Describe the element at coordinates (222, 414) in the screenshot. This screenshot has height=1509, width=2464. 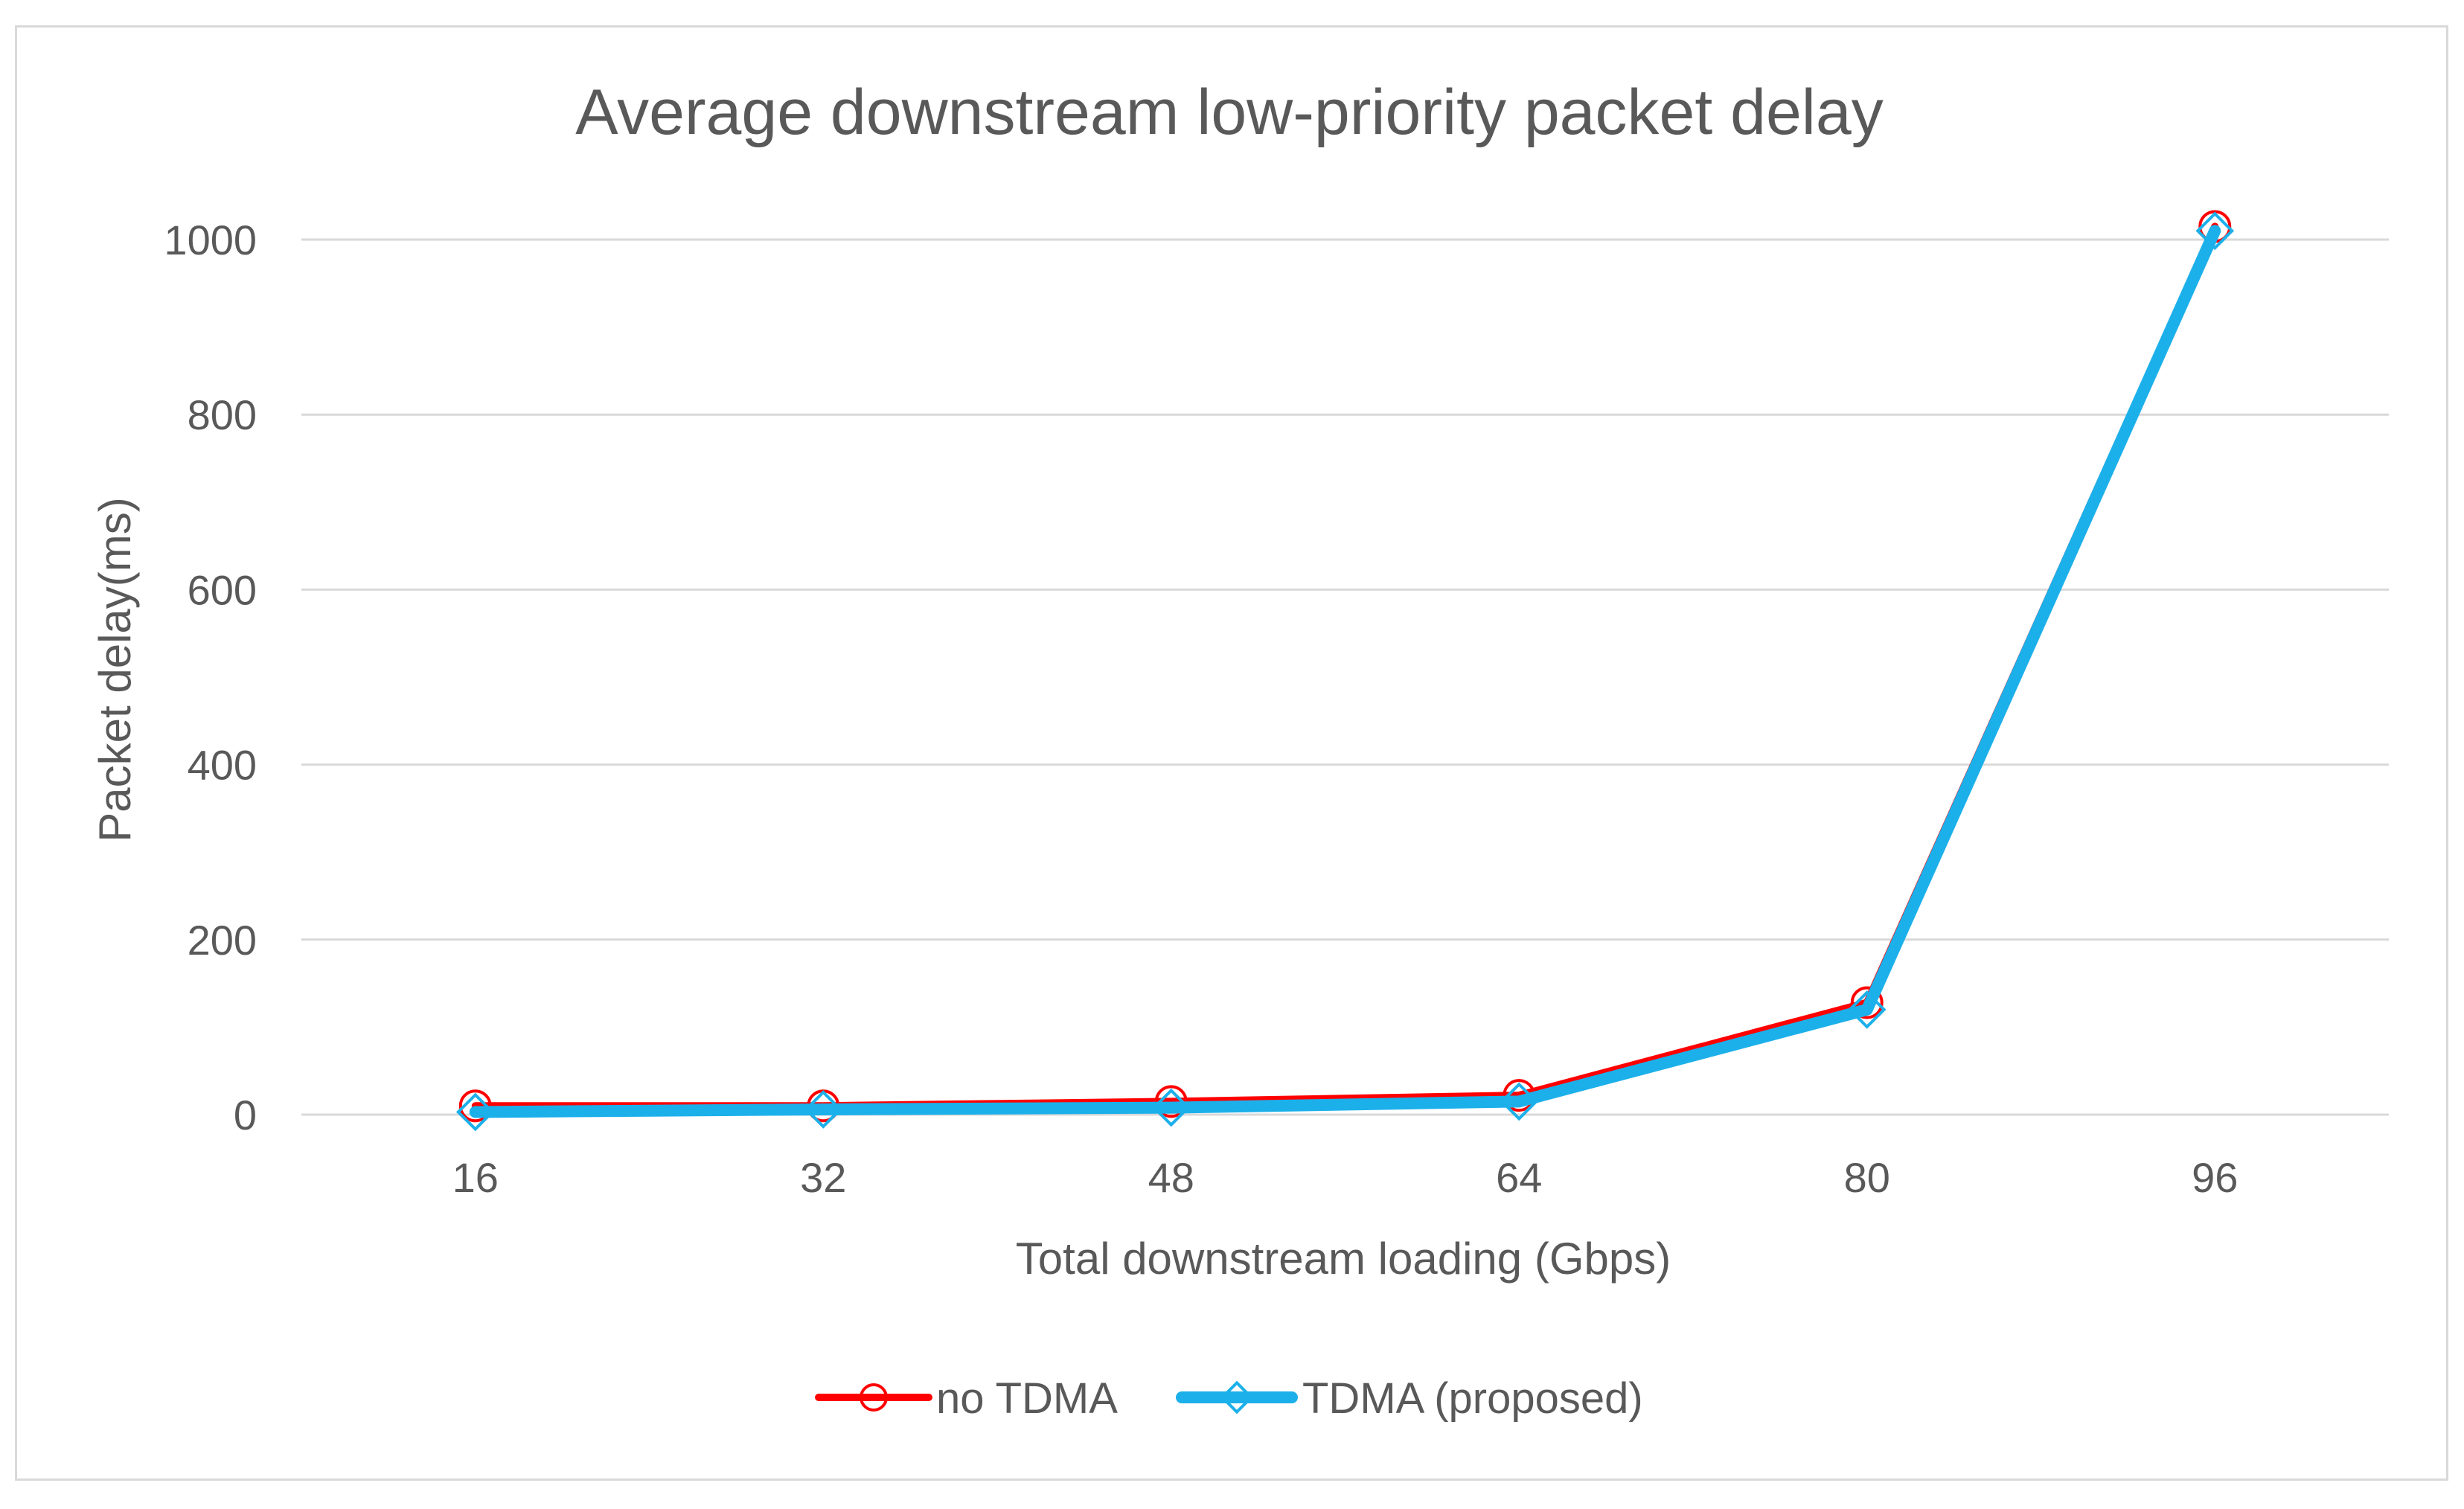
I see `y-tick-label: 800` at that location.